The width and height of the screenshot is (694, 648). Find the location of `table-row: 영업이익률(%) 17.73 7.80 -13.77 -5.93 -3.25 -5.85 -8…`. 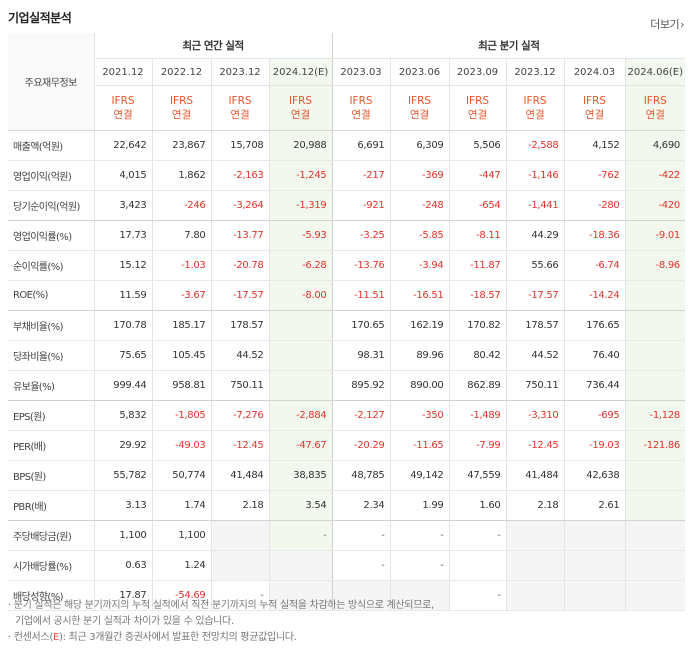

table-row: 영업이익률(%) 17.73 7.80 -13.77 -5.93 -3.25 -5.85 -8… is located at coordinates (346, 235).